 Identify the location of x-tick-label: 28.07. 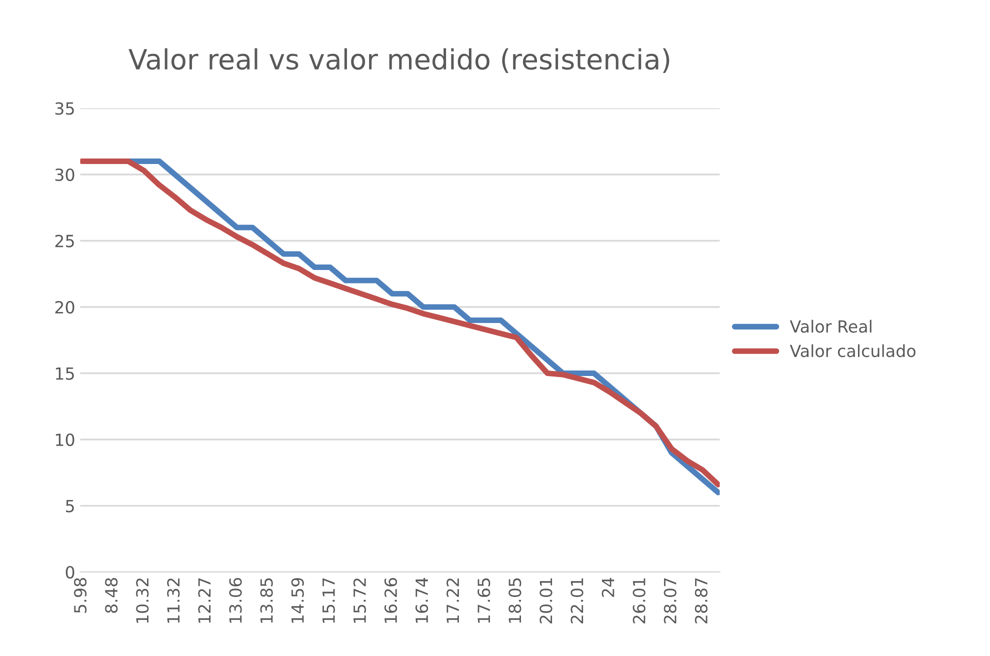
(670, 601).